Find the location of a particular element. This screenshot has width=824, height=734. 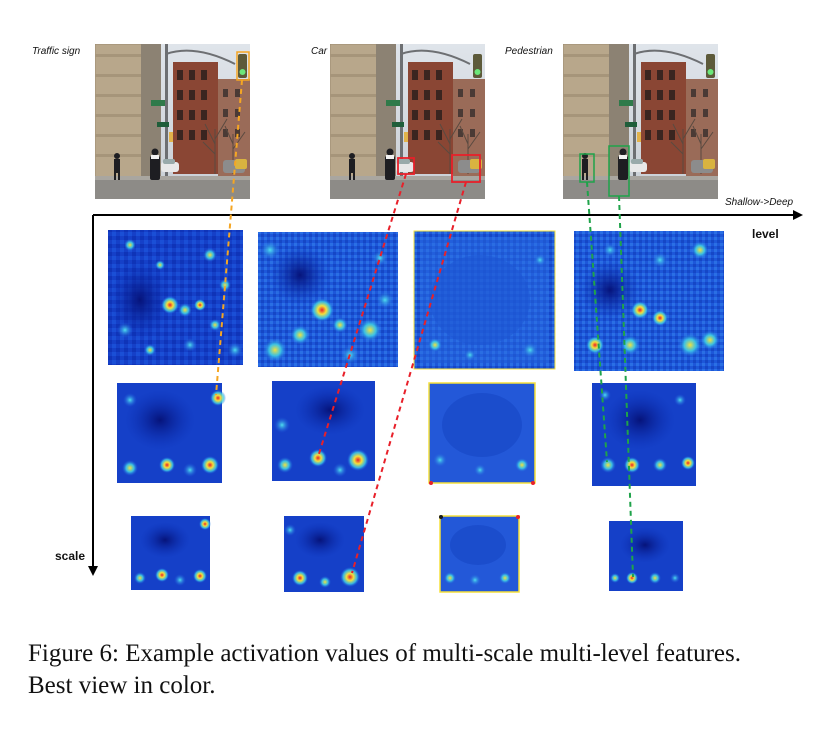

traffic-sign-photo is located at coordinates (172, 121).